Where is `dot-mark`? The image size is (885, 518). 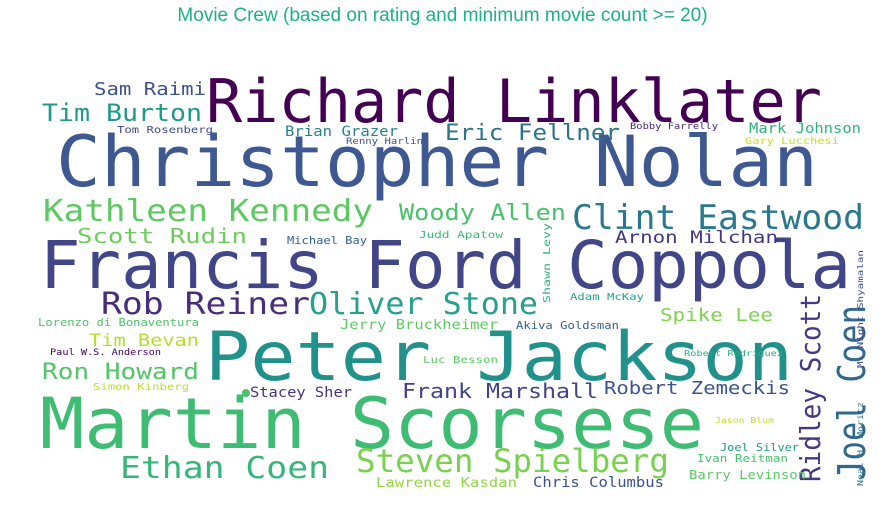 dot-mark is located at coordinates (246, 393).